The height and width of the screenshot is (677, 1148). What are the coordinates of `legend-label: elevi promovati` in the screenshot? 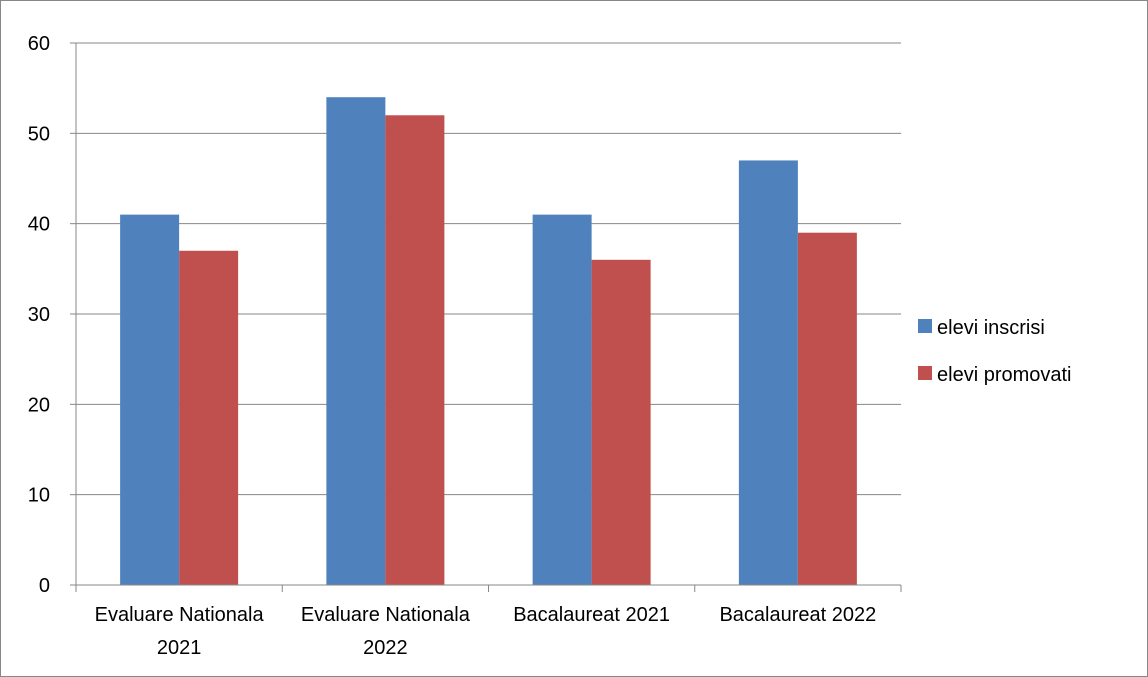 It's located at (1004, 375).